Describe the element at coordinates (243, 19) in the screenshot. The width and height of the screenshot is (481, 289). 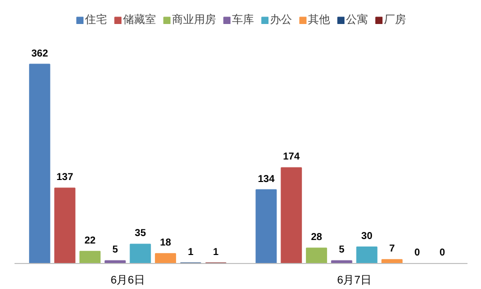
I see `legend-label: 车库` at that location.